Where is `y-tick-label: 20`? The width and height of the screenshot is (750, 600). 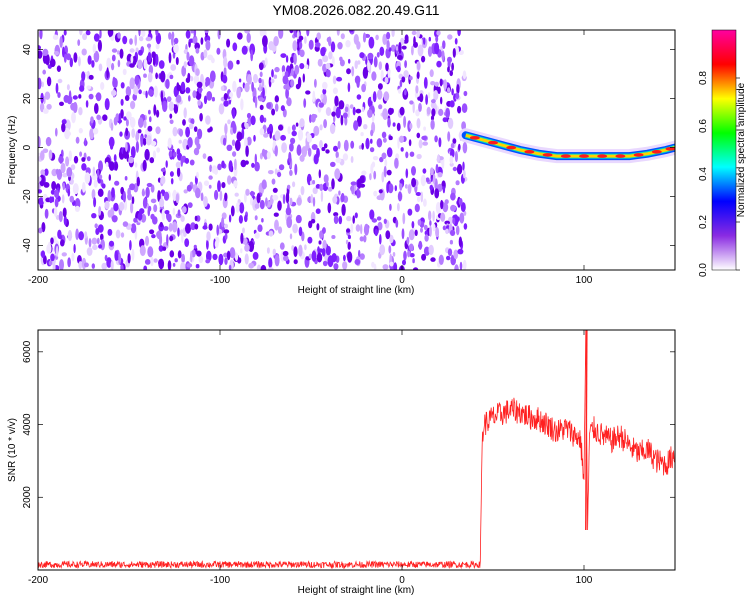
y-tick-label: 20 is located at coordinates (27, 99).